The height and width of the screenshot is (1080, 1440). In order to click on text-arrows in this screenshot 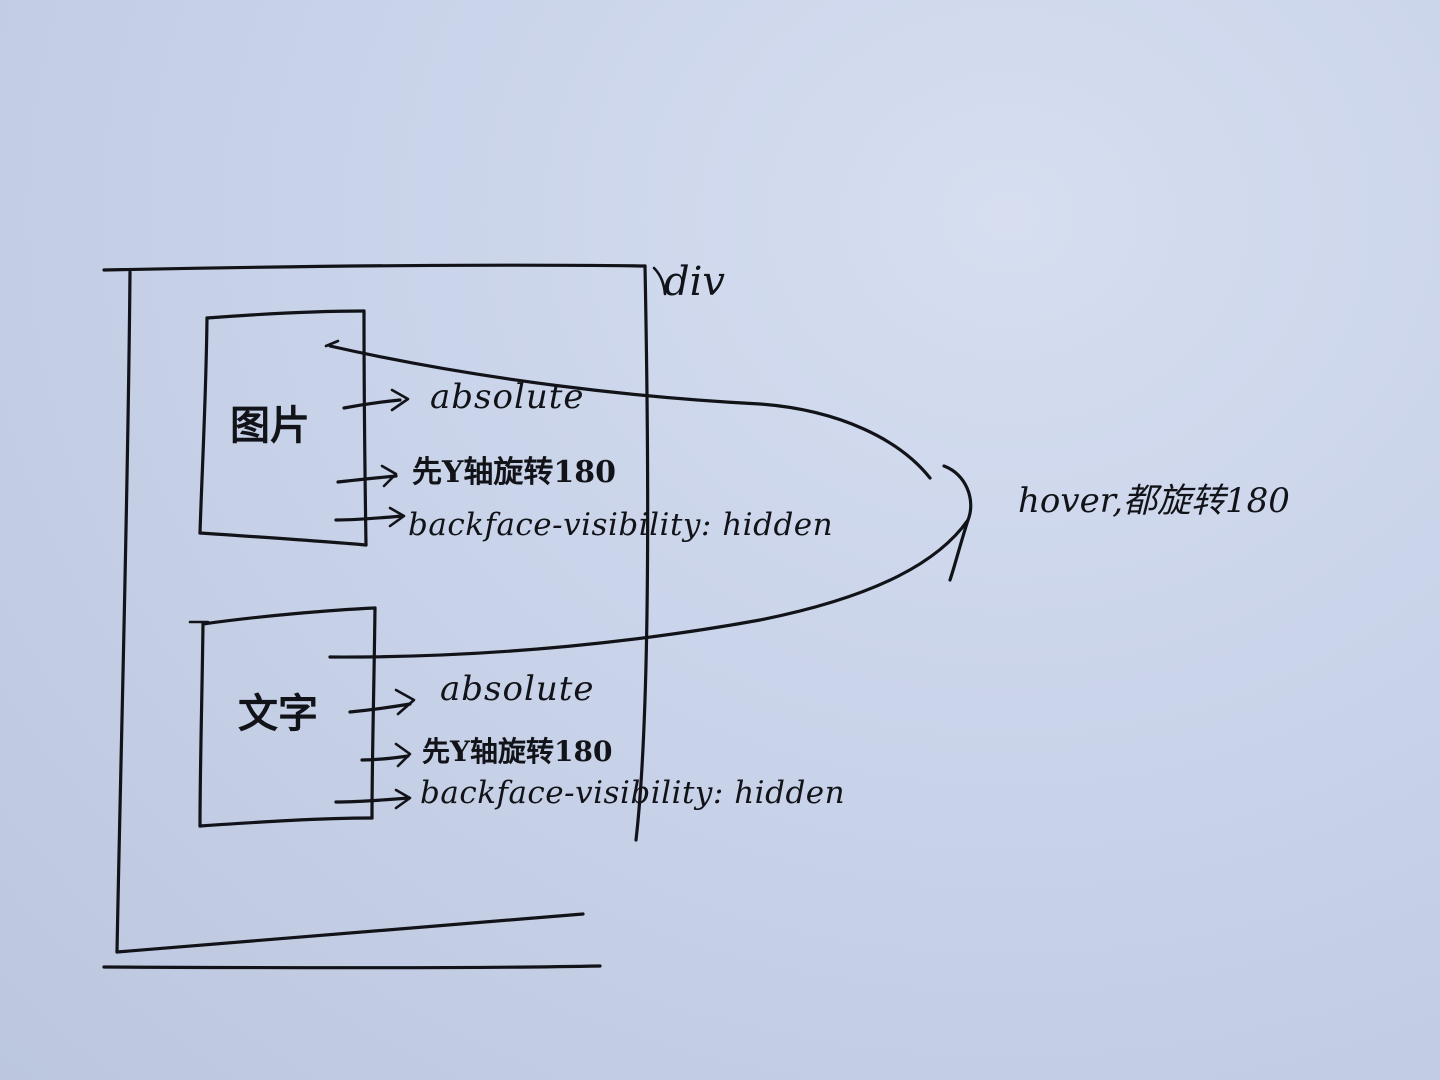, I will do `click(375, 749)`.